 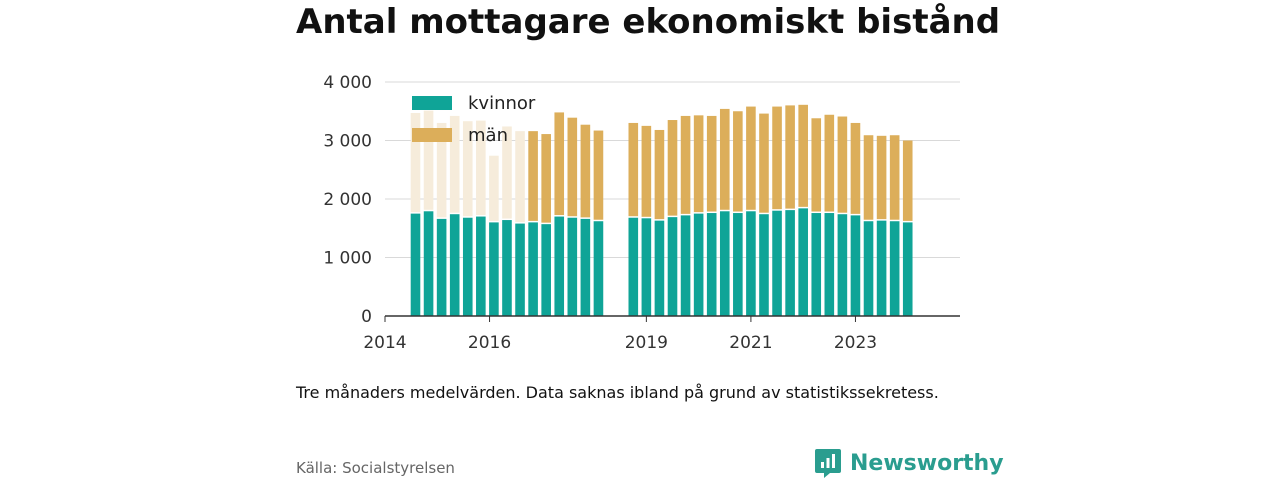 What do you see at coordinates (750, 343) in the screenshot?
I see `x-tick-label: 2021` at bounding box center [750, 343].